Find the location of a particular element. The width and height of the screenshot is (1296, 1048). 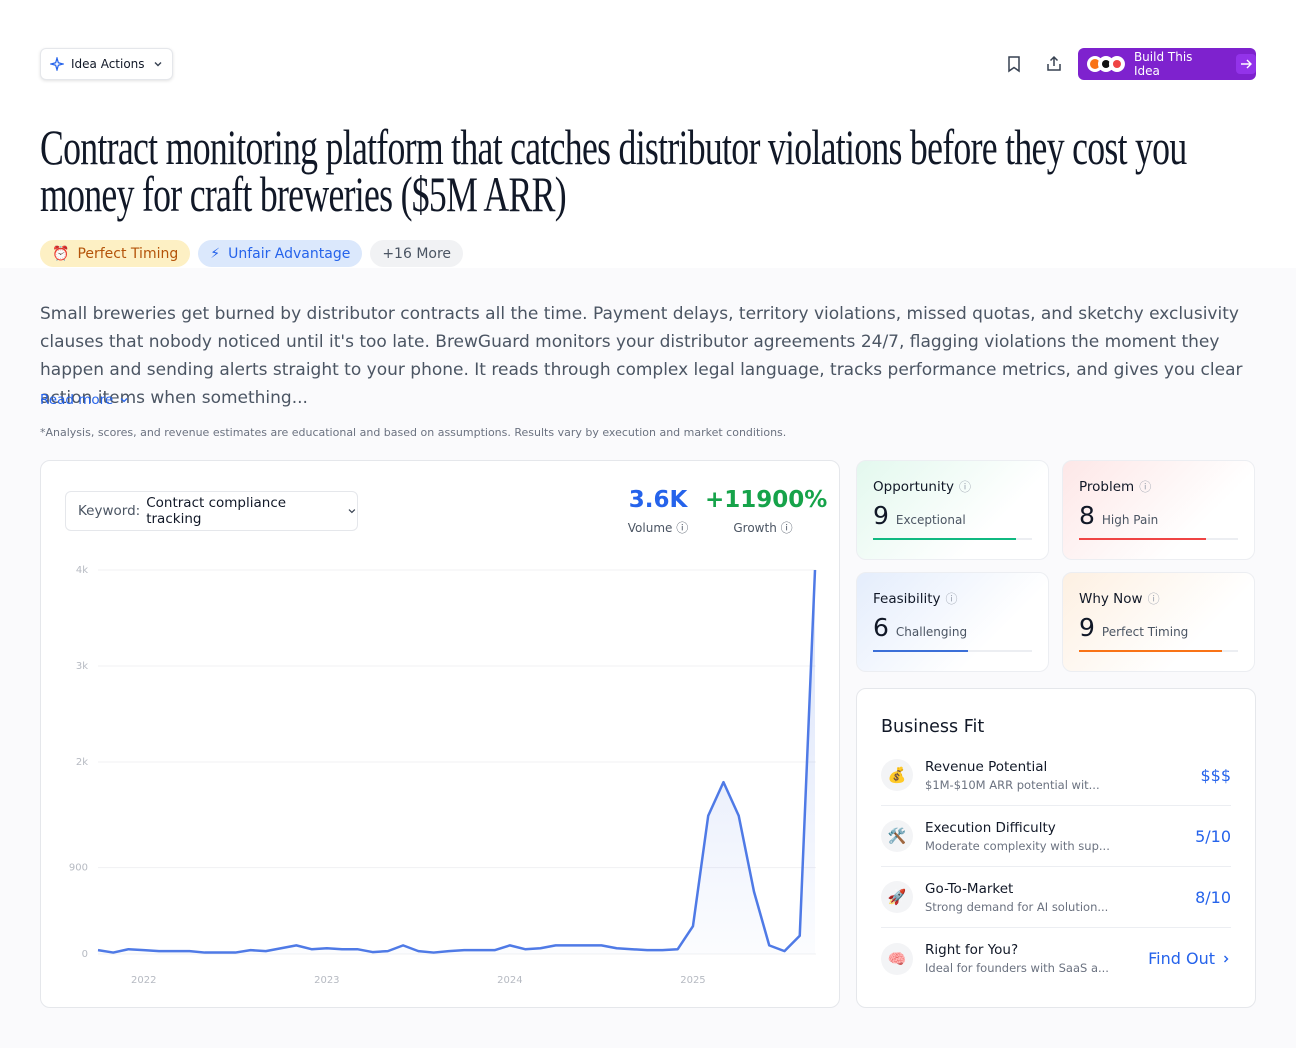

stat-label-text: Volume is located at coordinates (650, 528).